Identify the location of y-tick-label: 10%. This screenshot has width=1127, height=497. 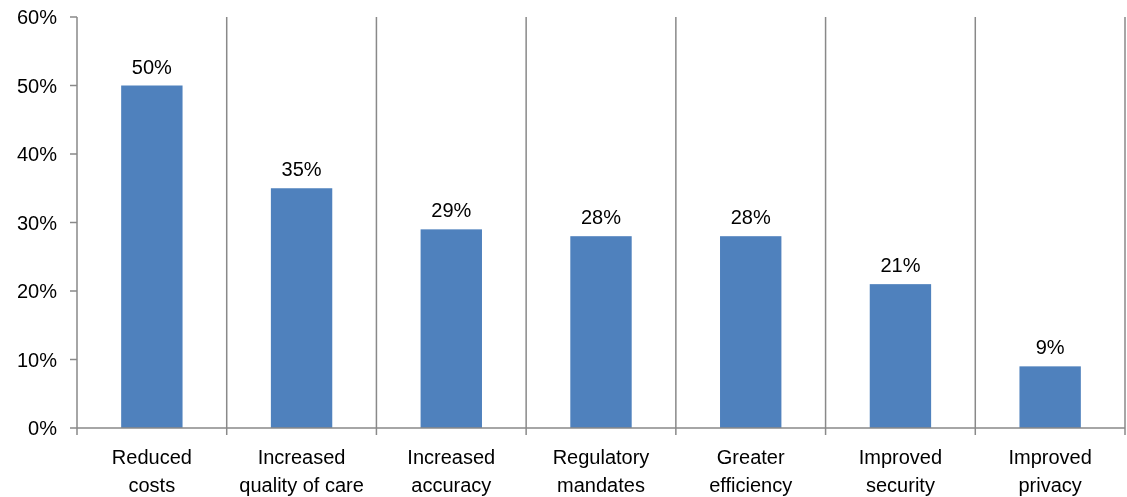
(37, 359).